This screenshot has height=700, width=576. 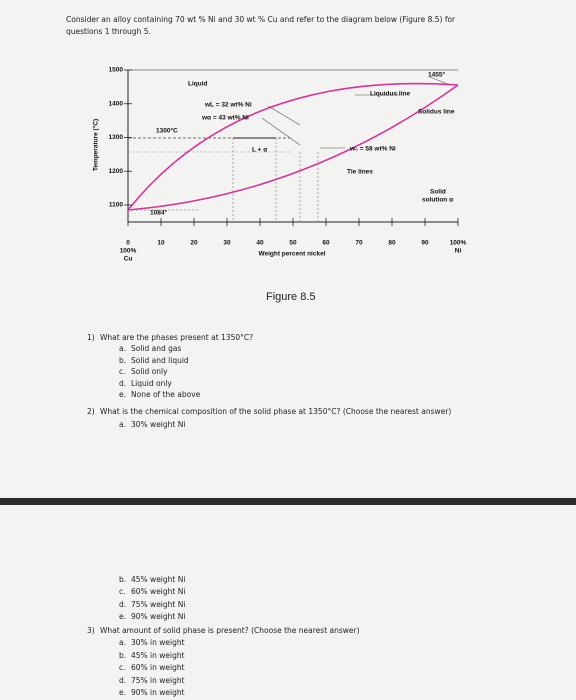 I want to click on option-text: Solid and liquid, so click(x=160, y=360).